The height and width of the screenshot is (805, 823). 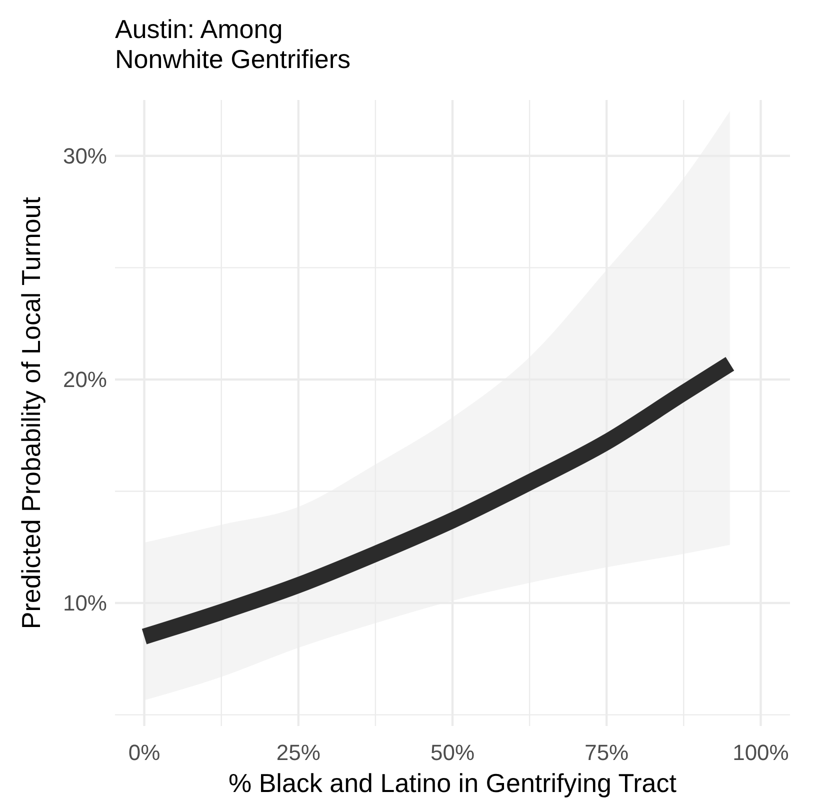 What do you see at coordinates (144, 752) in the screenshot?
I see `x-tick-label: 0%` at bounding box center [144, 752].